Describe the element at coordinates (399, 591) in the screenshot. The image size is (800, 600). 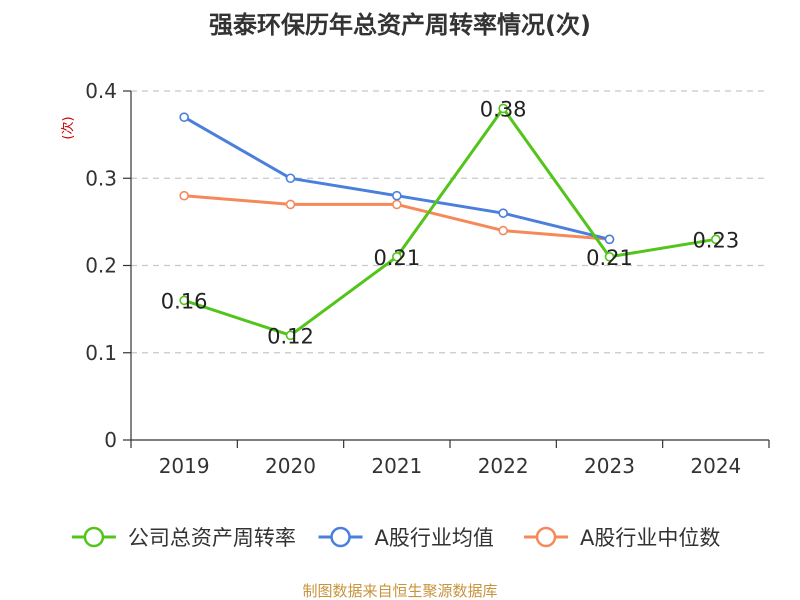
I see `source-note: 制图数据来自恒生聚源数据库` at that location.